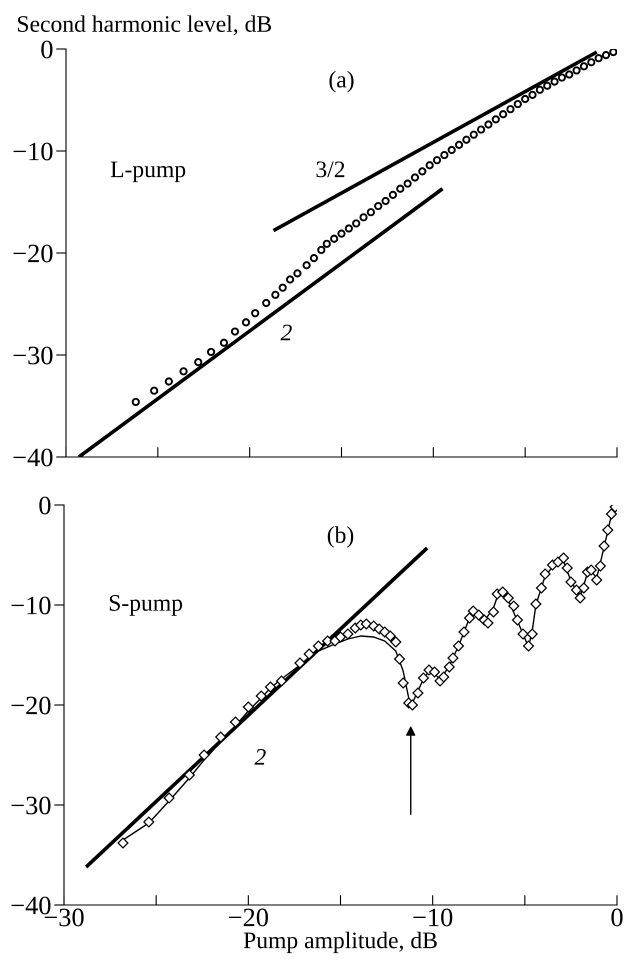 Image resolution: width=625 pixels, height=963 pixels. I want to click on x-tick-label: −10, so click(432, 917).